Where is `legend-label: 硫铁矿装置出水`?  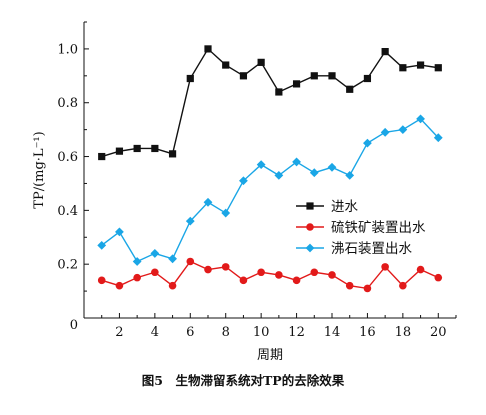
legend-label: 硫铁矿装置出水 is located at coordinates (378, 228).